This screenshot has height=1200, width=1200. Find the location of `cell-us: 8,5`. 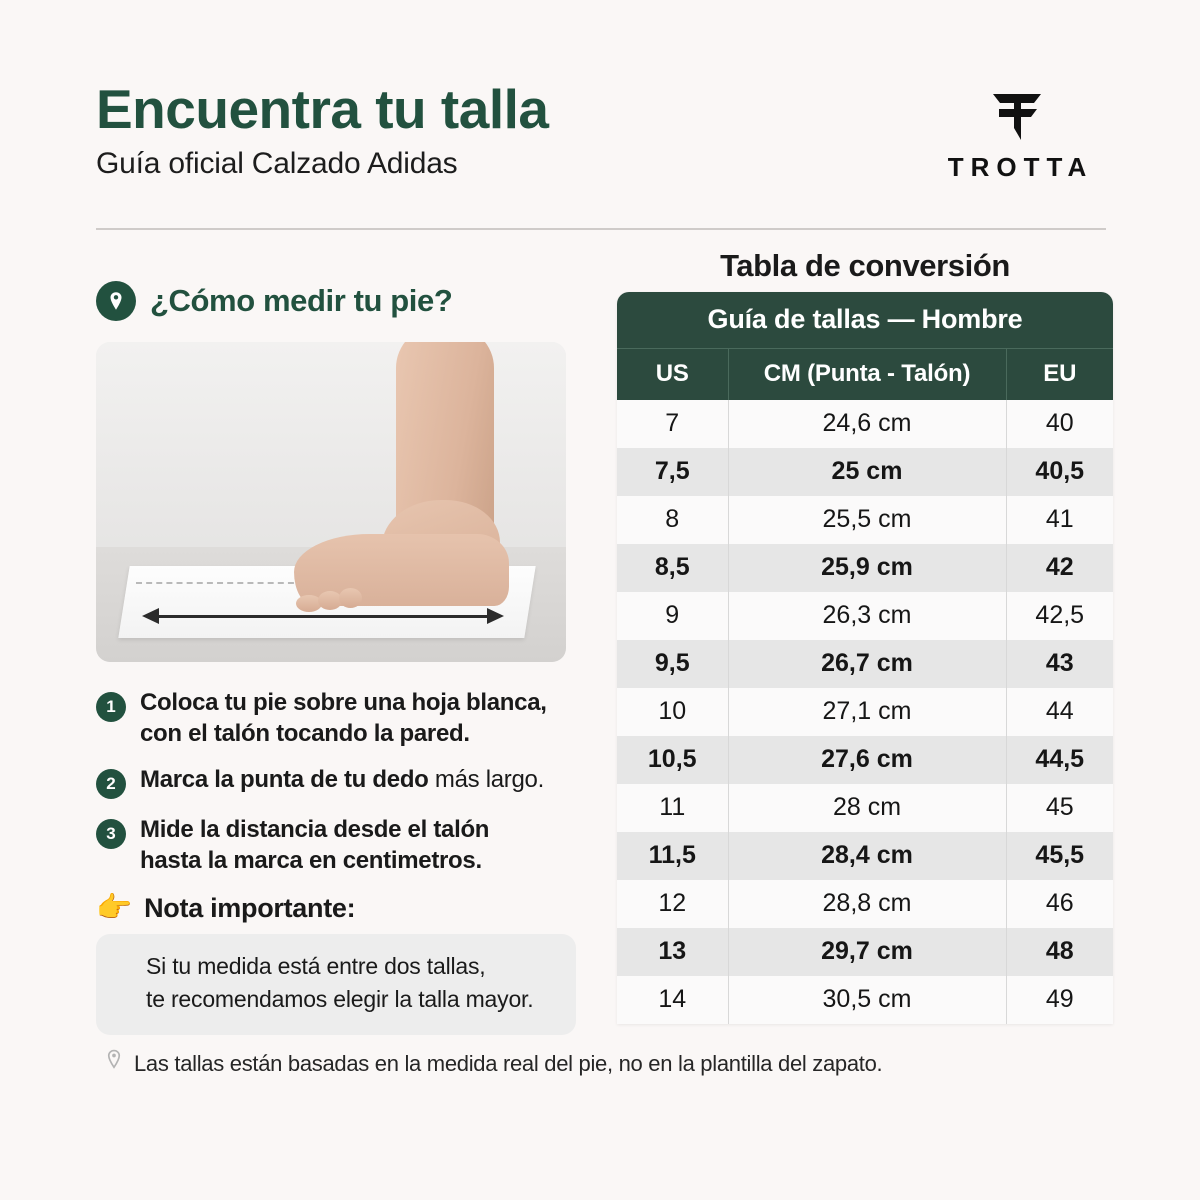

cell-us: 8,5 is located at coordinates (673, 568).